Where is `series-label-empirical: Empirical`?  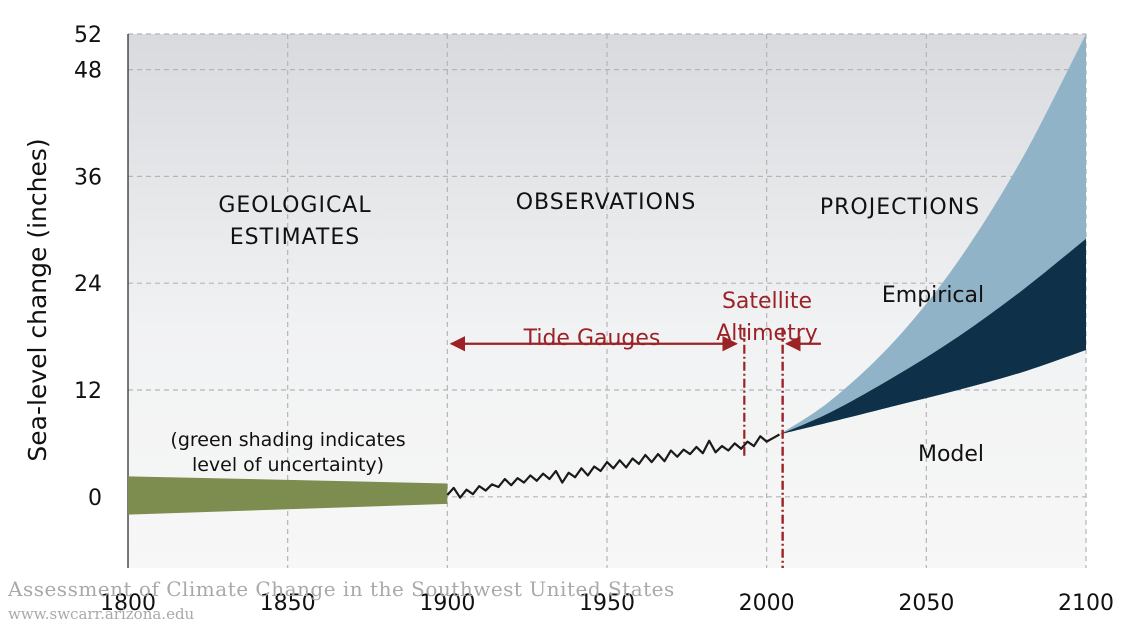
series-label-empirical: Empirical is located at coordinates (933, 295).